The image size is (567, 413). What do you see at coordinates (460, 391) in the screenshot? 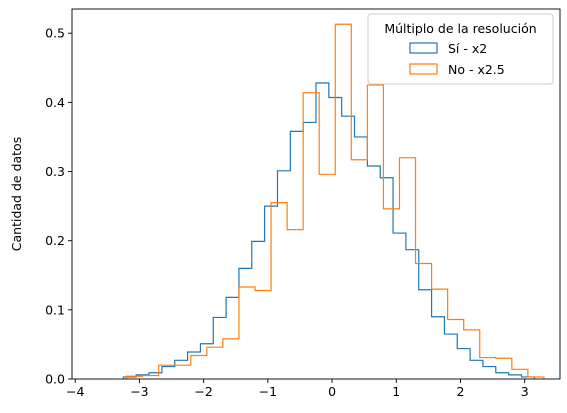
I see `x-tick-label: 2` at bounding box center [460, 391].